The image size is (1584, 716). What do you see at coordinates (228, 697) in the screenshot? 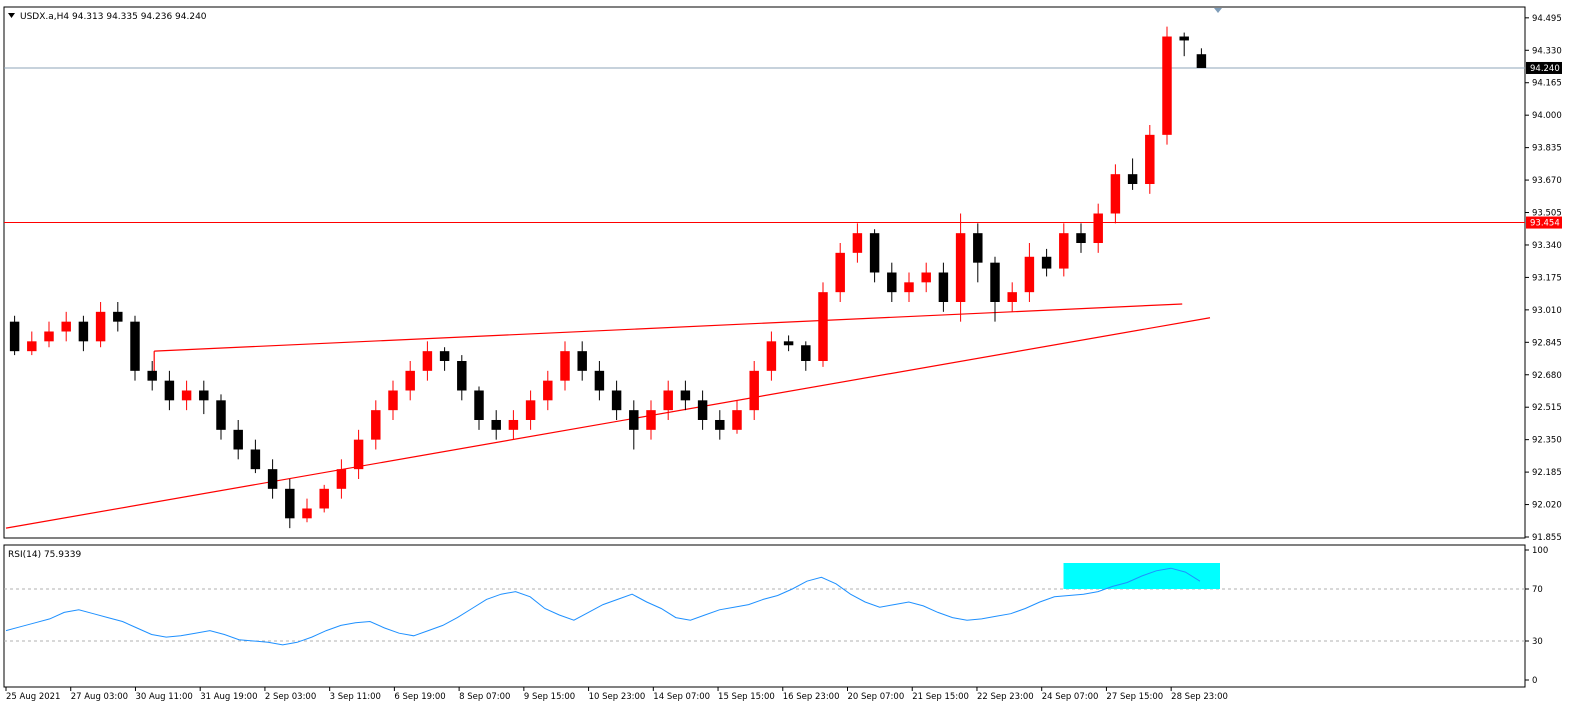
I see `time-tick-label: 31 Aug 19:00` at bounding box center [228, 697].